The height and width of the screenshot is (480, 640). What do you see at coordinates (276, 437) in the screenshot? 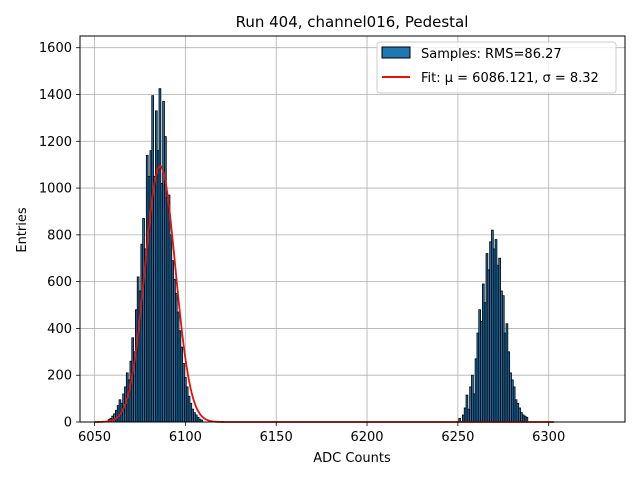
I see `x-tick-label: 6150` at bounding box center [276, 437].